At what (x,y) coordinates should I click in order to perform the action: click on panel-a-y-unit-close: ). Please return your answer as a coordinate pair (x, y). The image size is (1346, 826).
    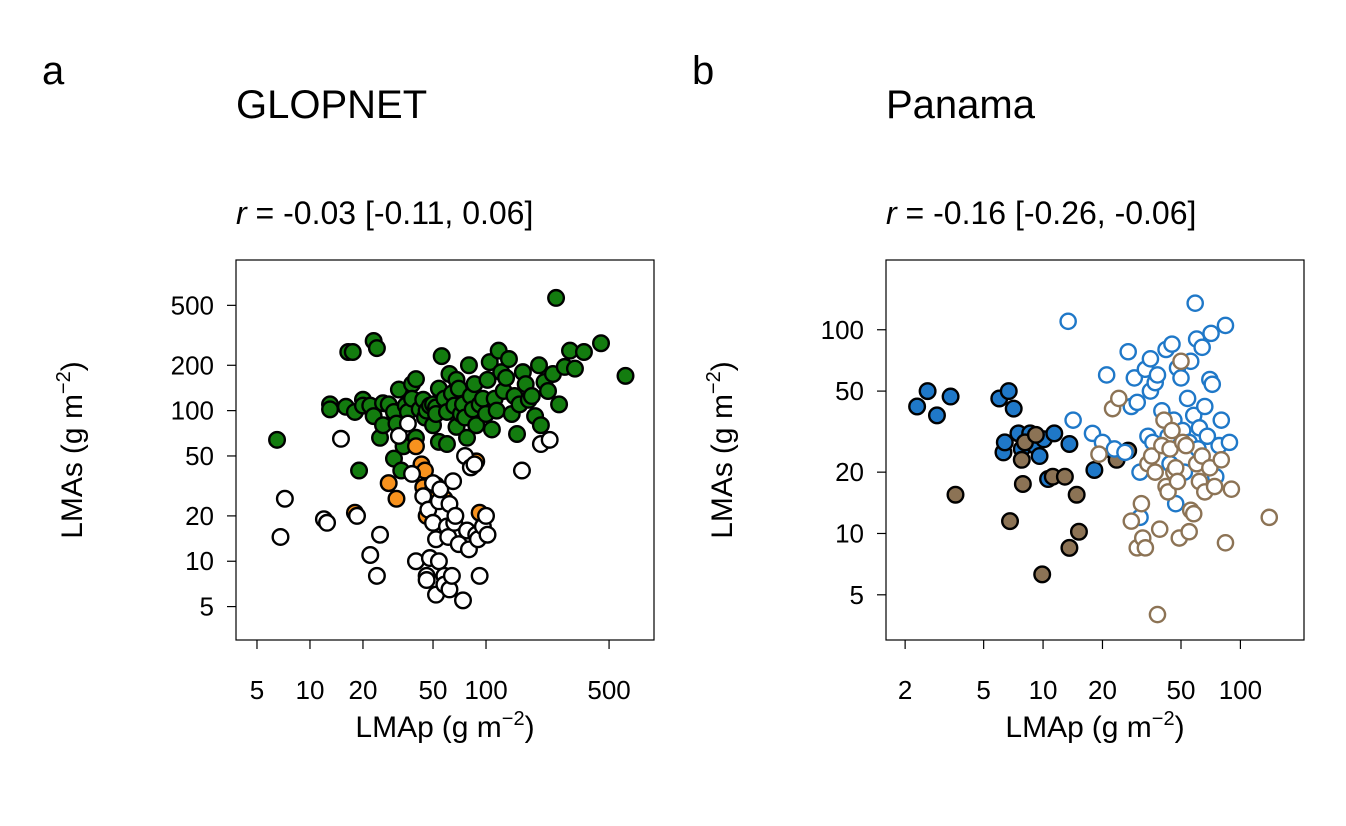
    Looking at the image, I should click on (72, 366).